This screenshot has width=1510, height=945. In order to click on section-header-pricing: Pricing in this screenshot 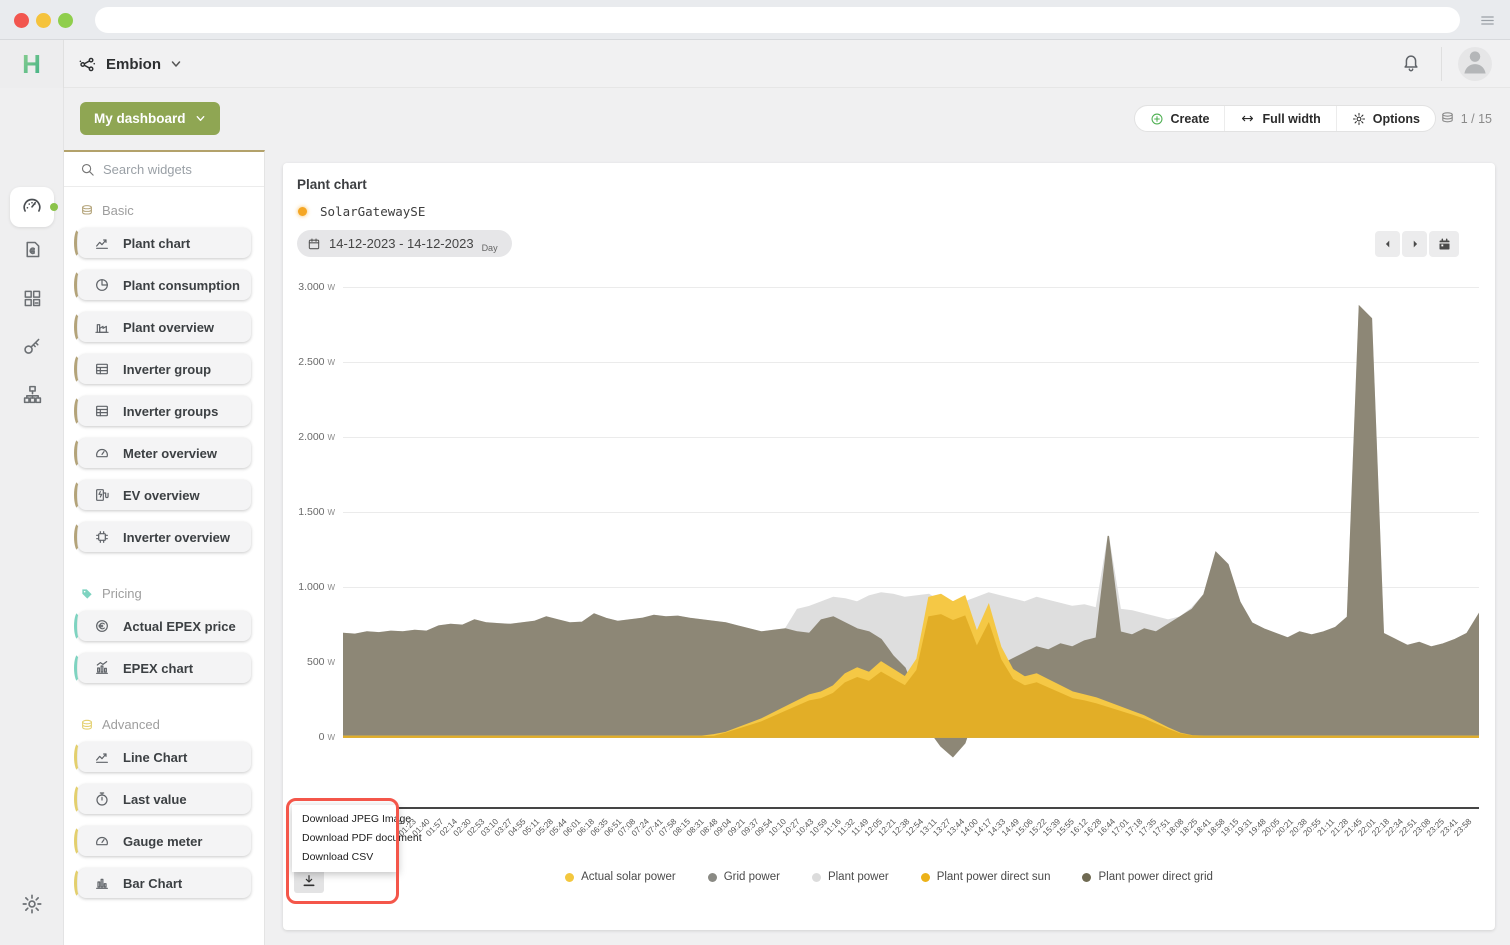, I will do `click(165, 593)`.